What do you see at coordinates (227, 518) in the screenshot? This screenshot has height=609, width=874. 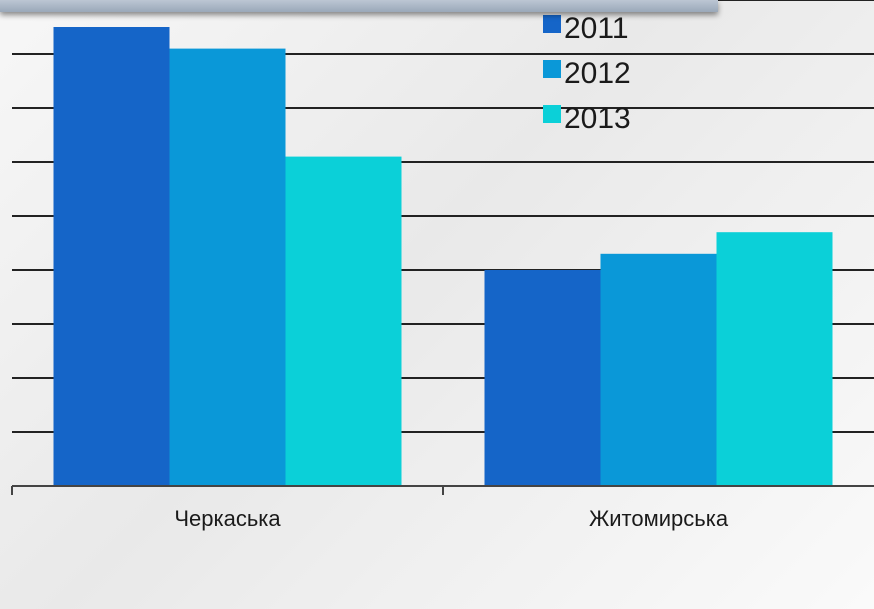 I see `x-tick-label: Черкаська` at bounding box center [227, 518].